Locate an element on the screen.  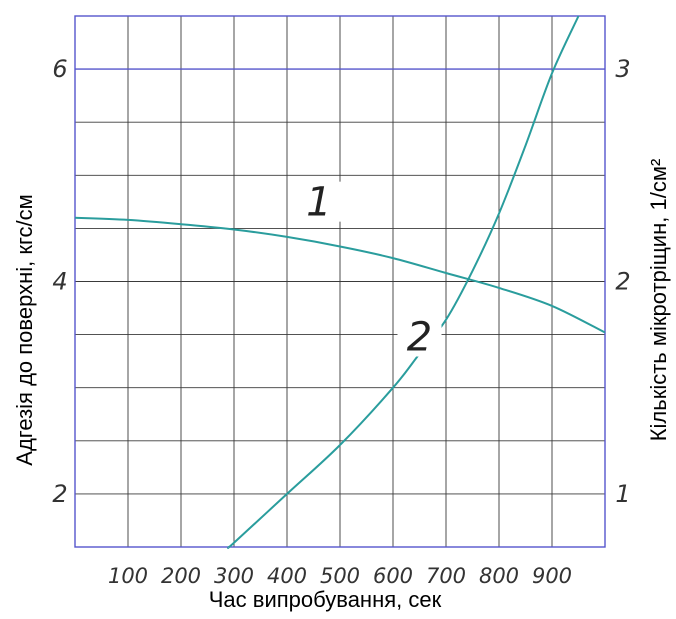
y-left-tick-label: 2 is located at coordinates (59, 494).